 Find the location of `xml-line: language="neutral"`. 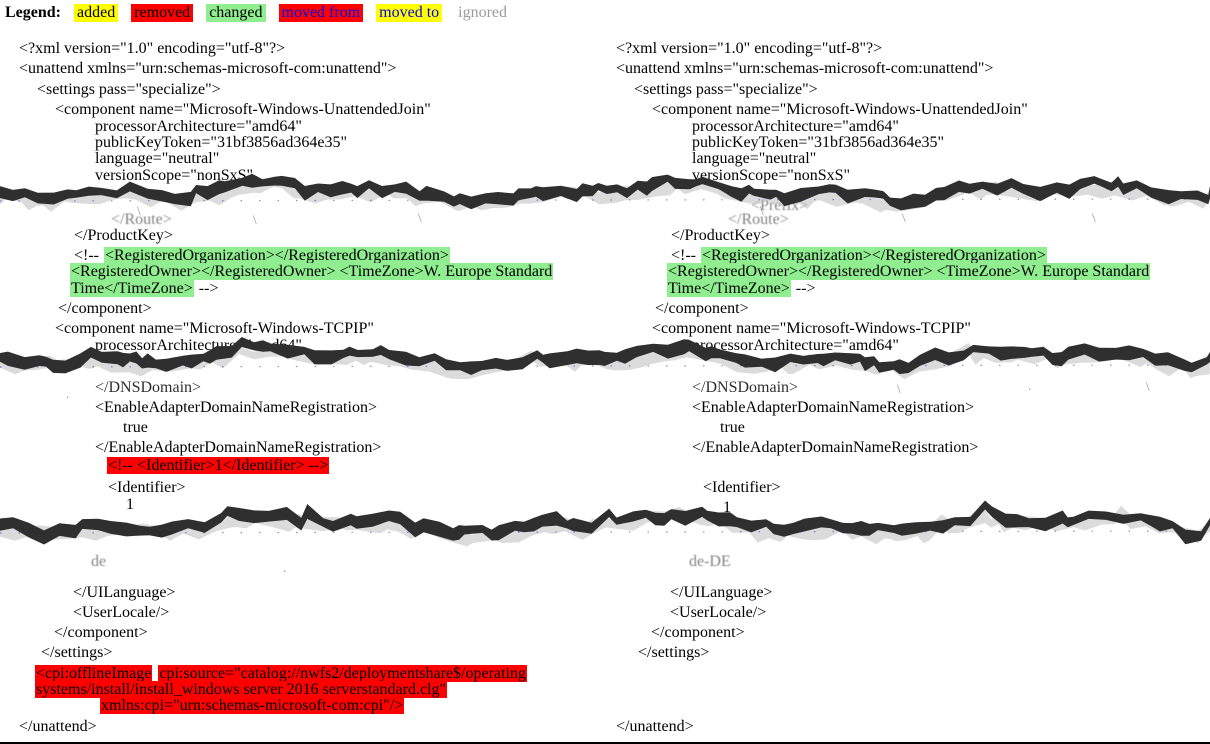

xml-line: language="neutral" is located at coordinates (754, 158).